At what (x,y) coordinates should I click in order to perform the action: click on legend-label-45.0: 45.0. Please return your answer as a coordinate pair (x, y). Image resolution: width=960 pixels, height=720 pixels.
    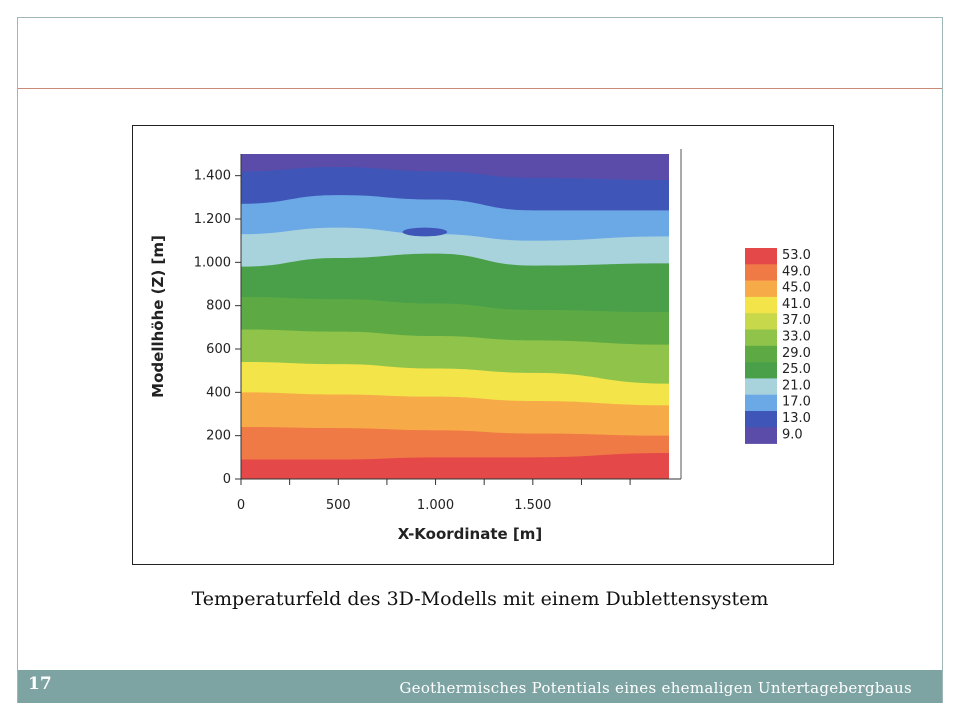
    Looking at the image, I should click on (796, 288).